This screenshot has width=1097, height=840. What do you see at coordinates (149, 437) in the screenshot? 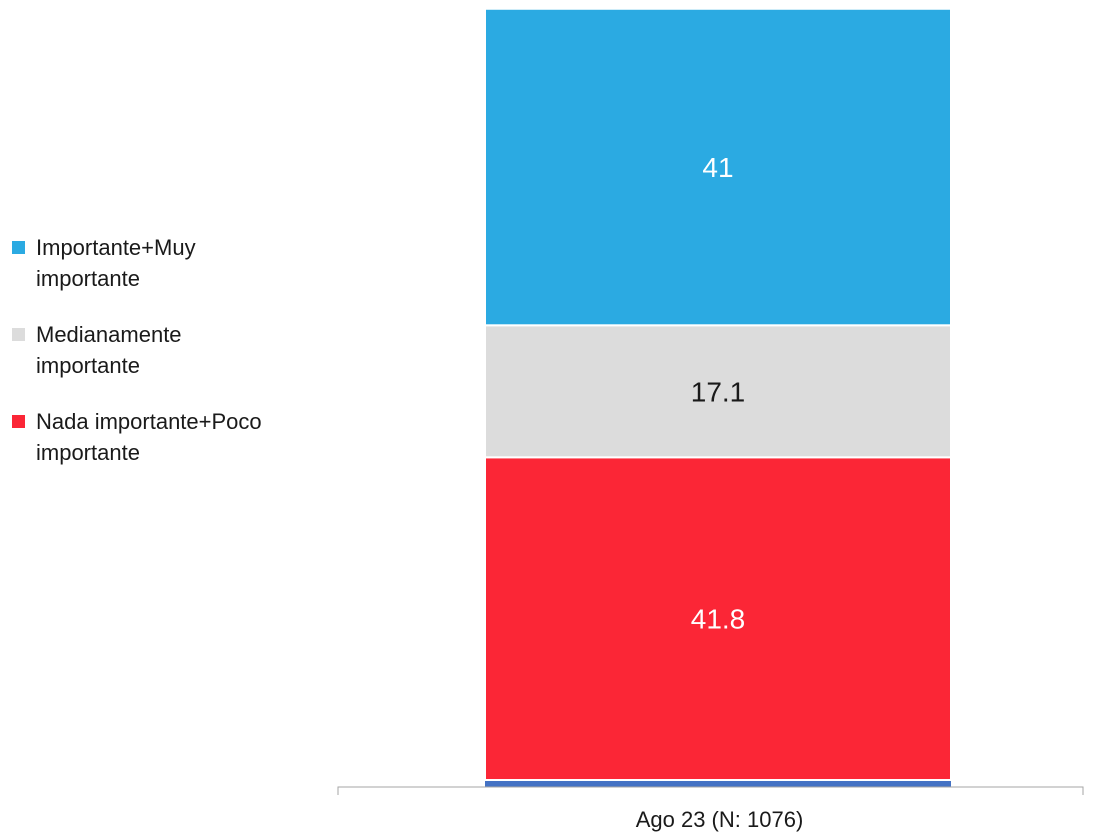
I see `legend-label-nada: Nada importante+Poco importante` at bounding box center [149, 437].